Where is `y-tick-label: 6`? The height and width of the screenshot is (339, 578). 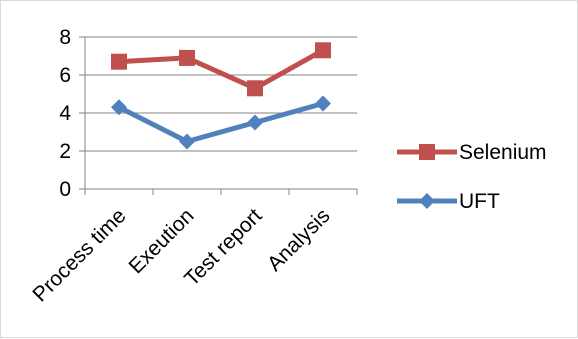 y-tick-label: 6 is located at coordinates (65, 75).